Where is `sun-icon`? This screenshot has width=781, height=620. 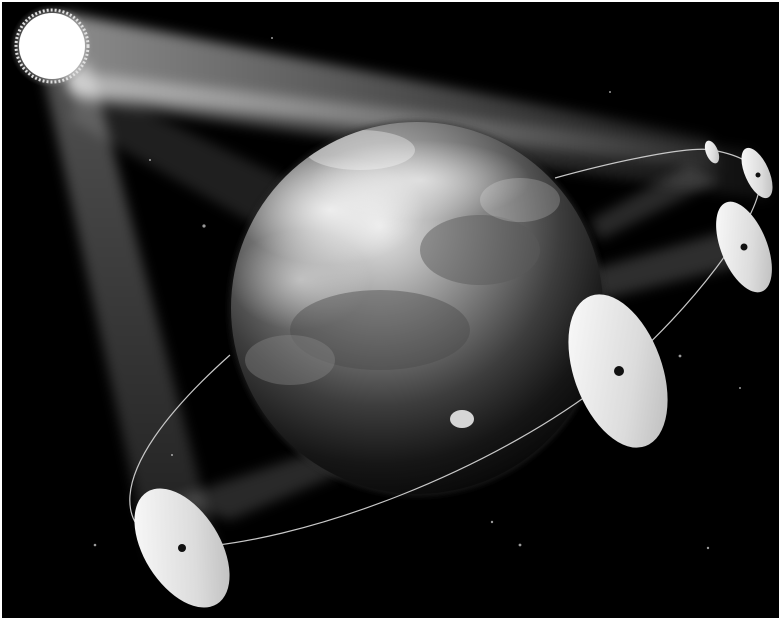 sun-icon is located at coordinates (52, 46).